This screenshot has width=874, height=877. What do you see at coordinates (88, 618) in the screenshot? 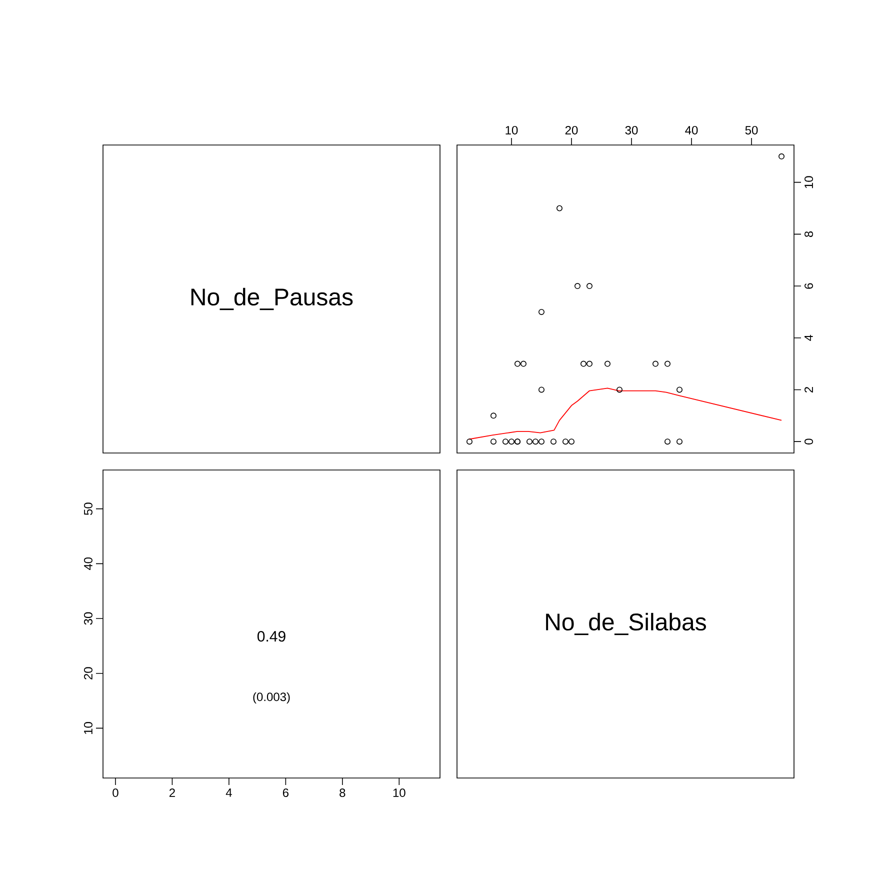
I see `y-tick-label: 30` at bounding box center [88, 618].